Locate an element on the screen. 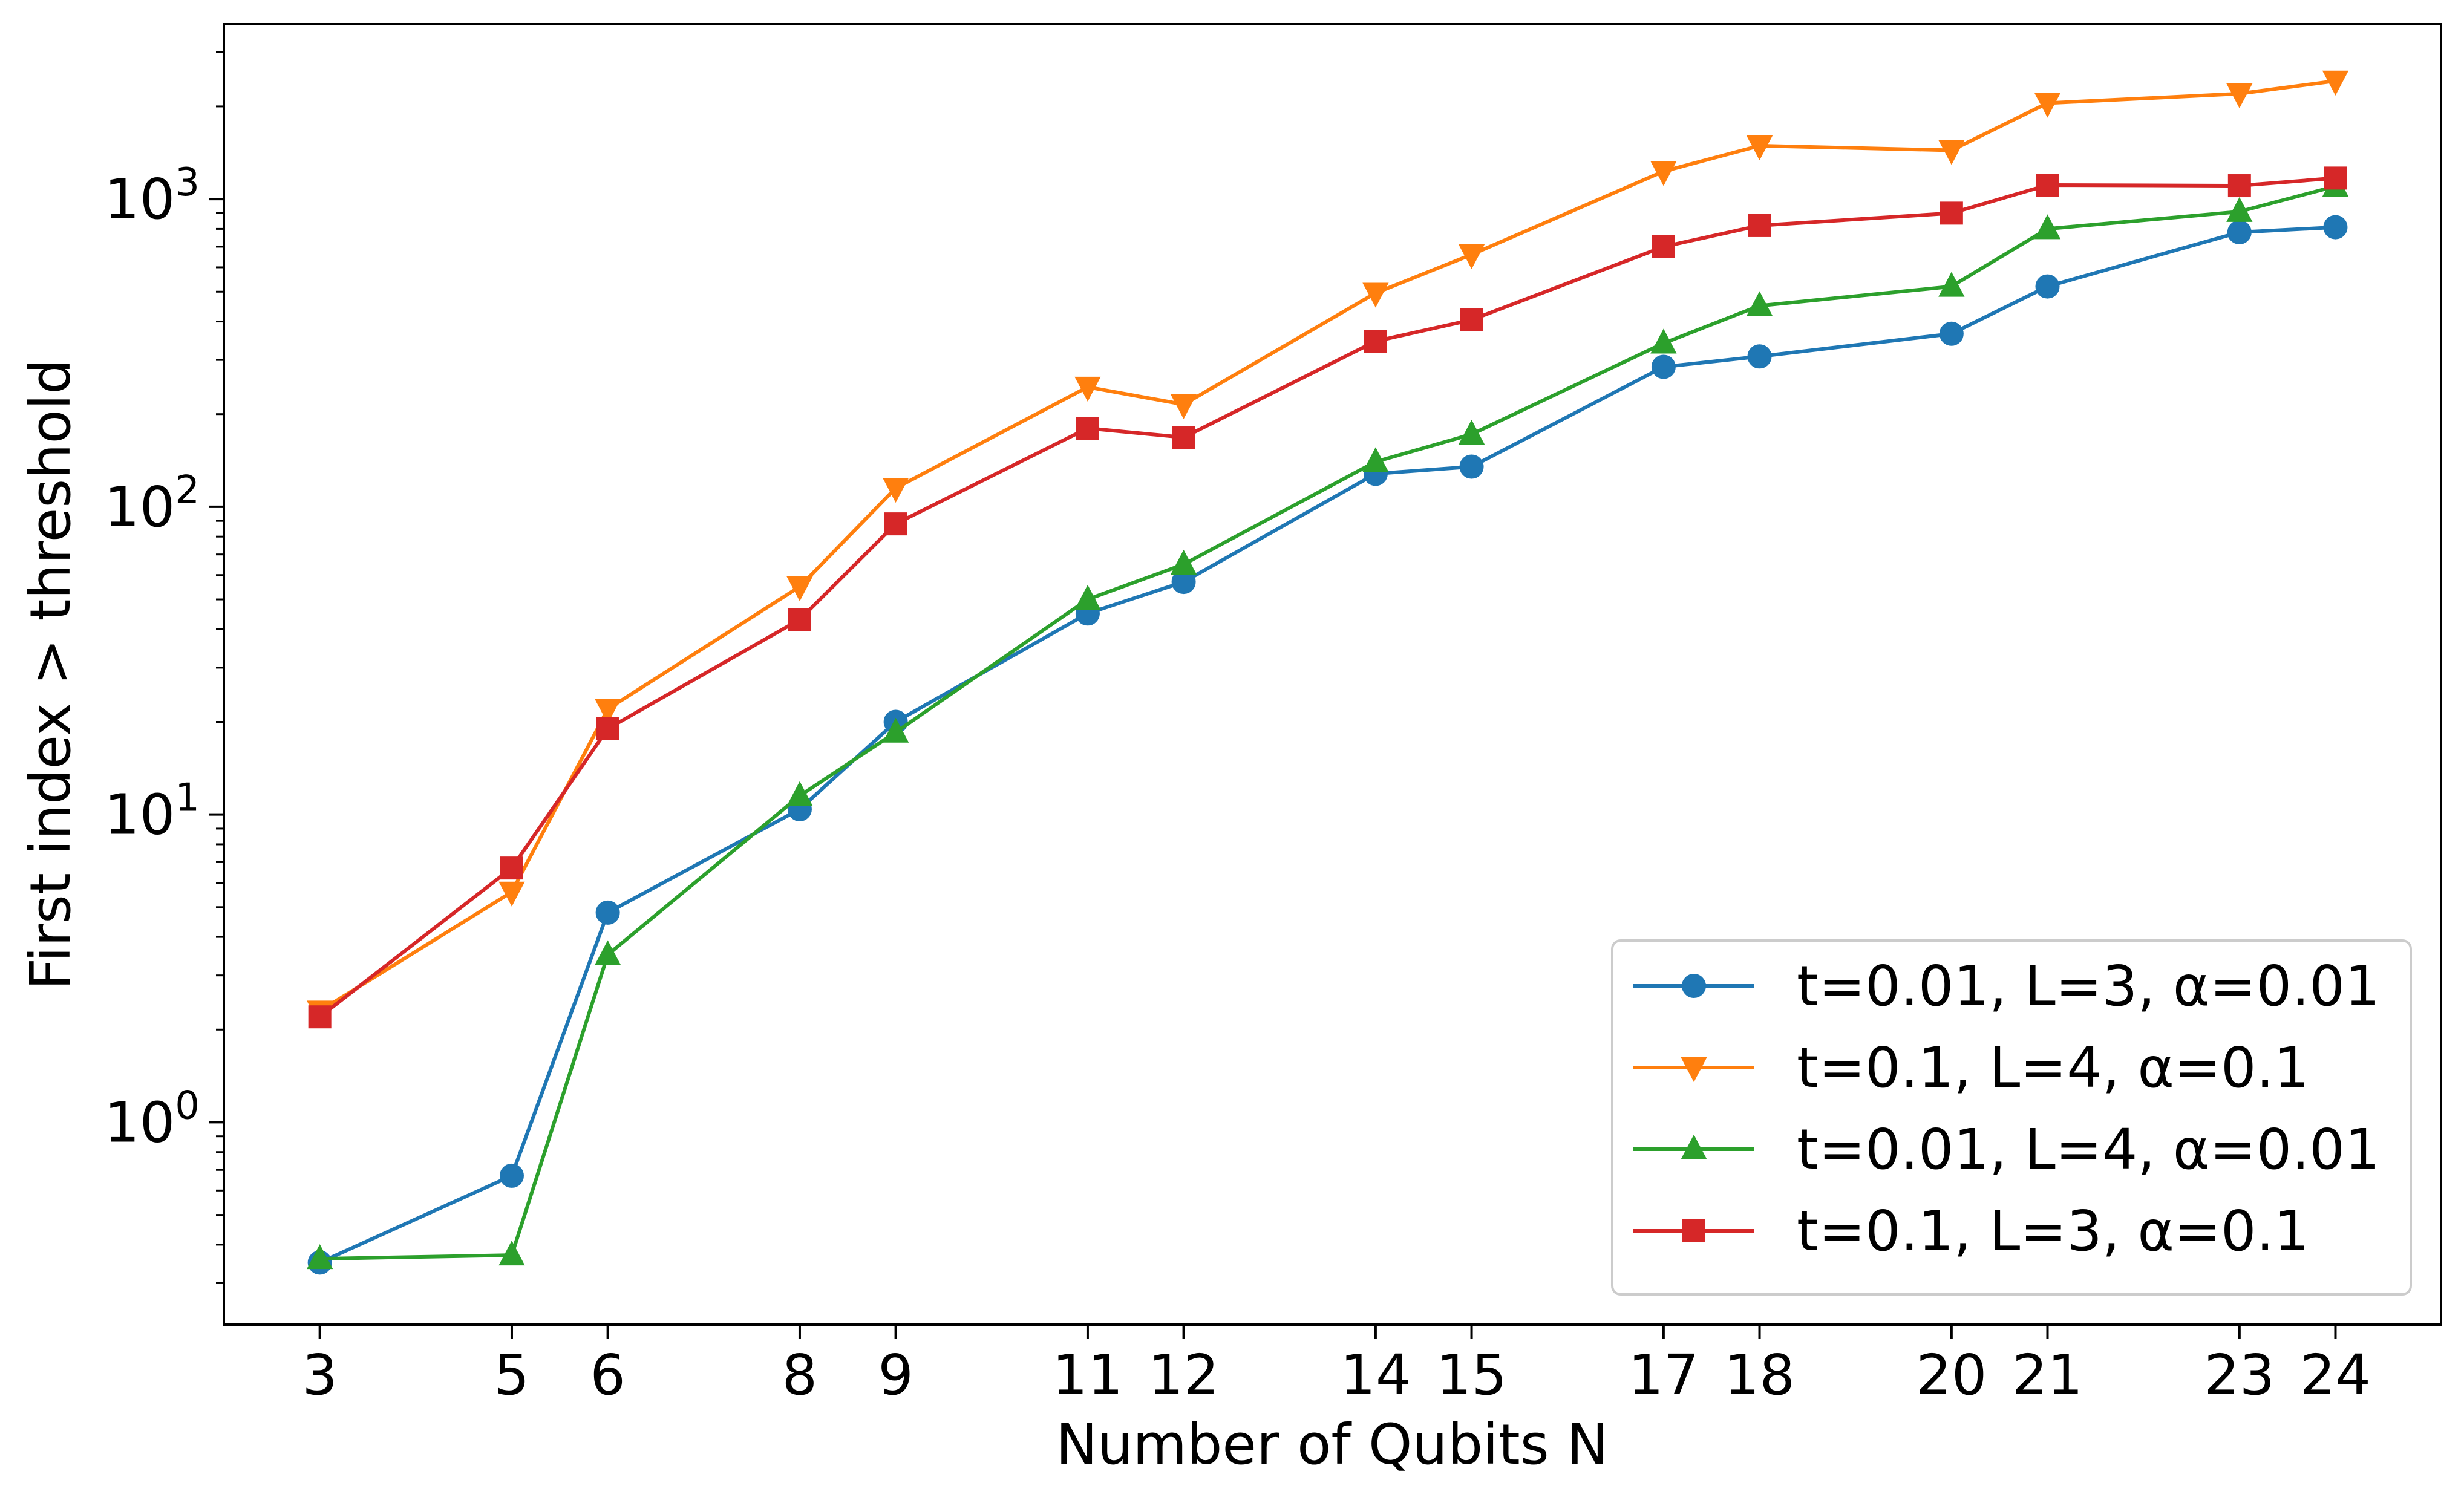  legend-label: t=0.01, L=4, α=0.01 is located at coordinates (2088, 1149).